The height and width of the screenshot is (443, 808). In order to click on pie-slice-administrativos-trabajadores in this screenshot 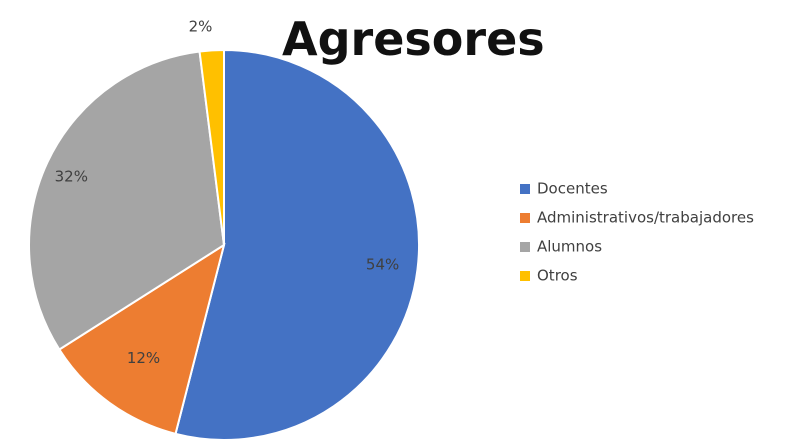, I will do `click(141, 339)`.